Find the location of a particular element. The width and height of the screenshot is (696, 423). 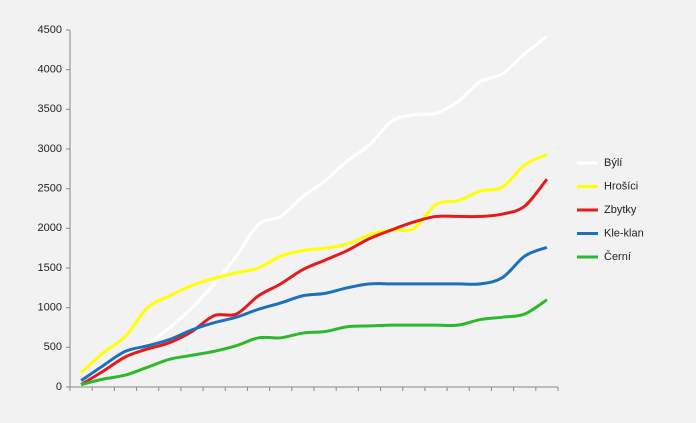

y-tick-label: 2000 is located at coordinates (50, 228).